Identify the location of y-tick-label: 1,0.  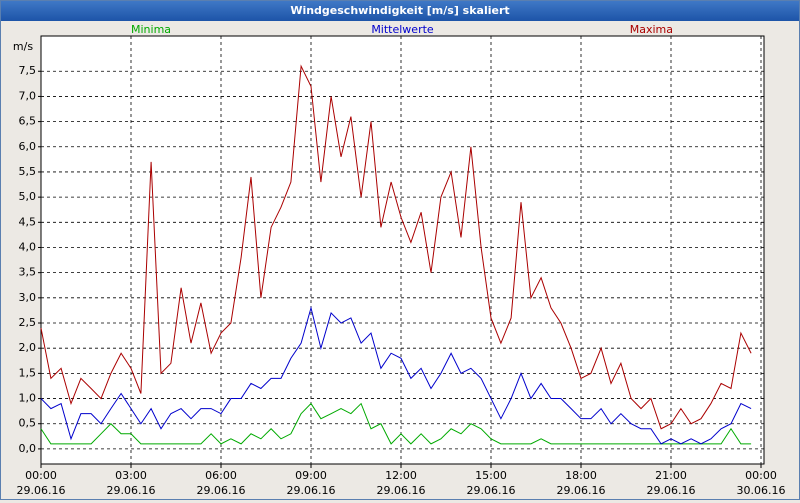
(28, 398).